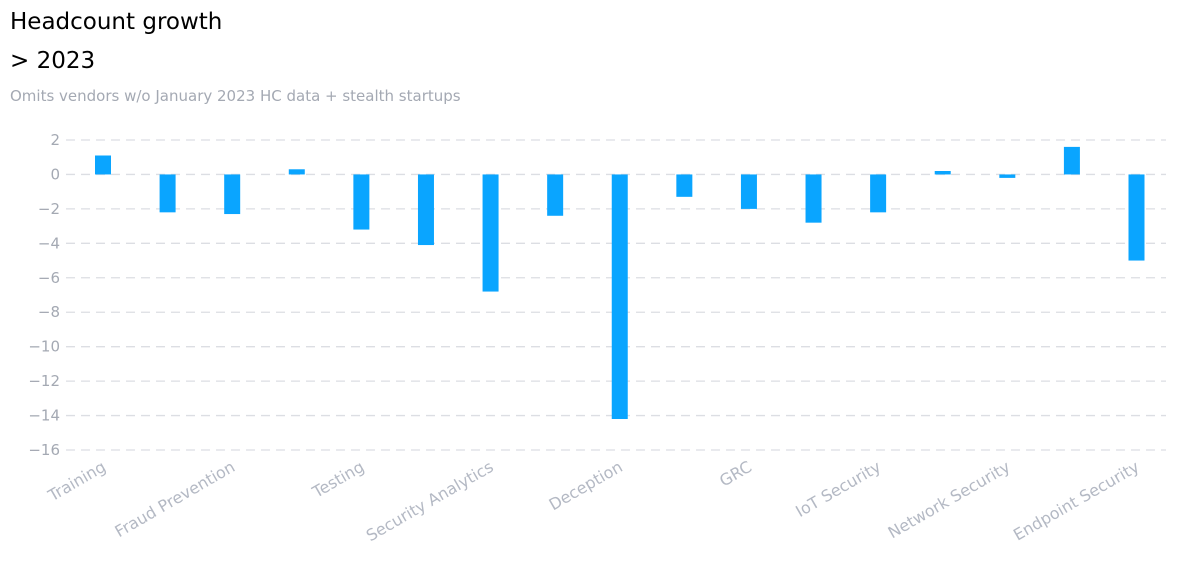 The image size is (1200, 574). Describe the element at coordinates (49, 243) in the screenshot. I see `y-tick-label: −4` at that location.